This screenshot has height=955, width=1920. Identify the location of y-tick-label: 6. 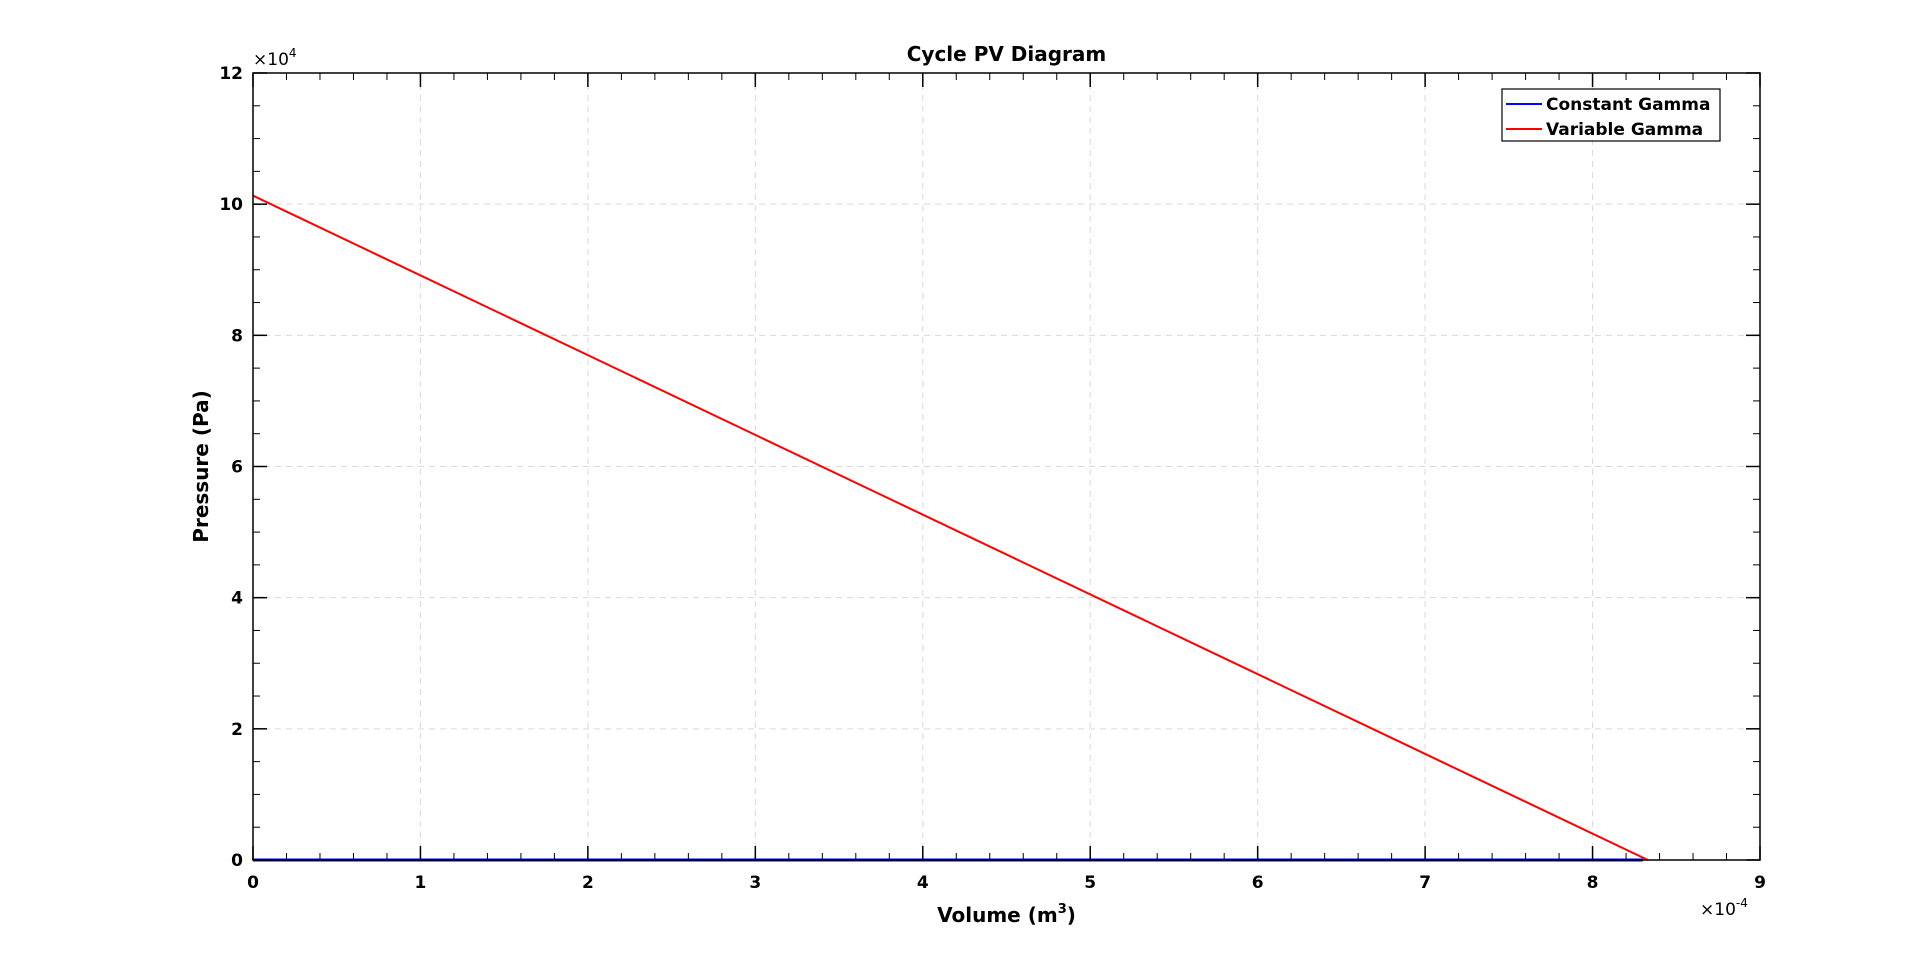
(237, 468).